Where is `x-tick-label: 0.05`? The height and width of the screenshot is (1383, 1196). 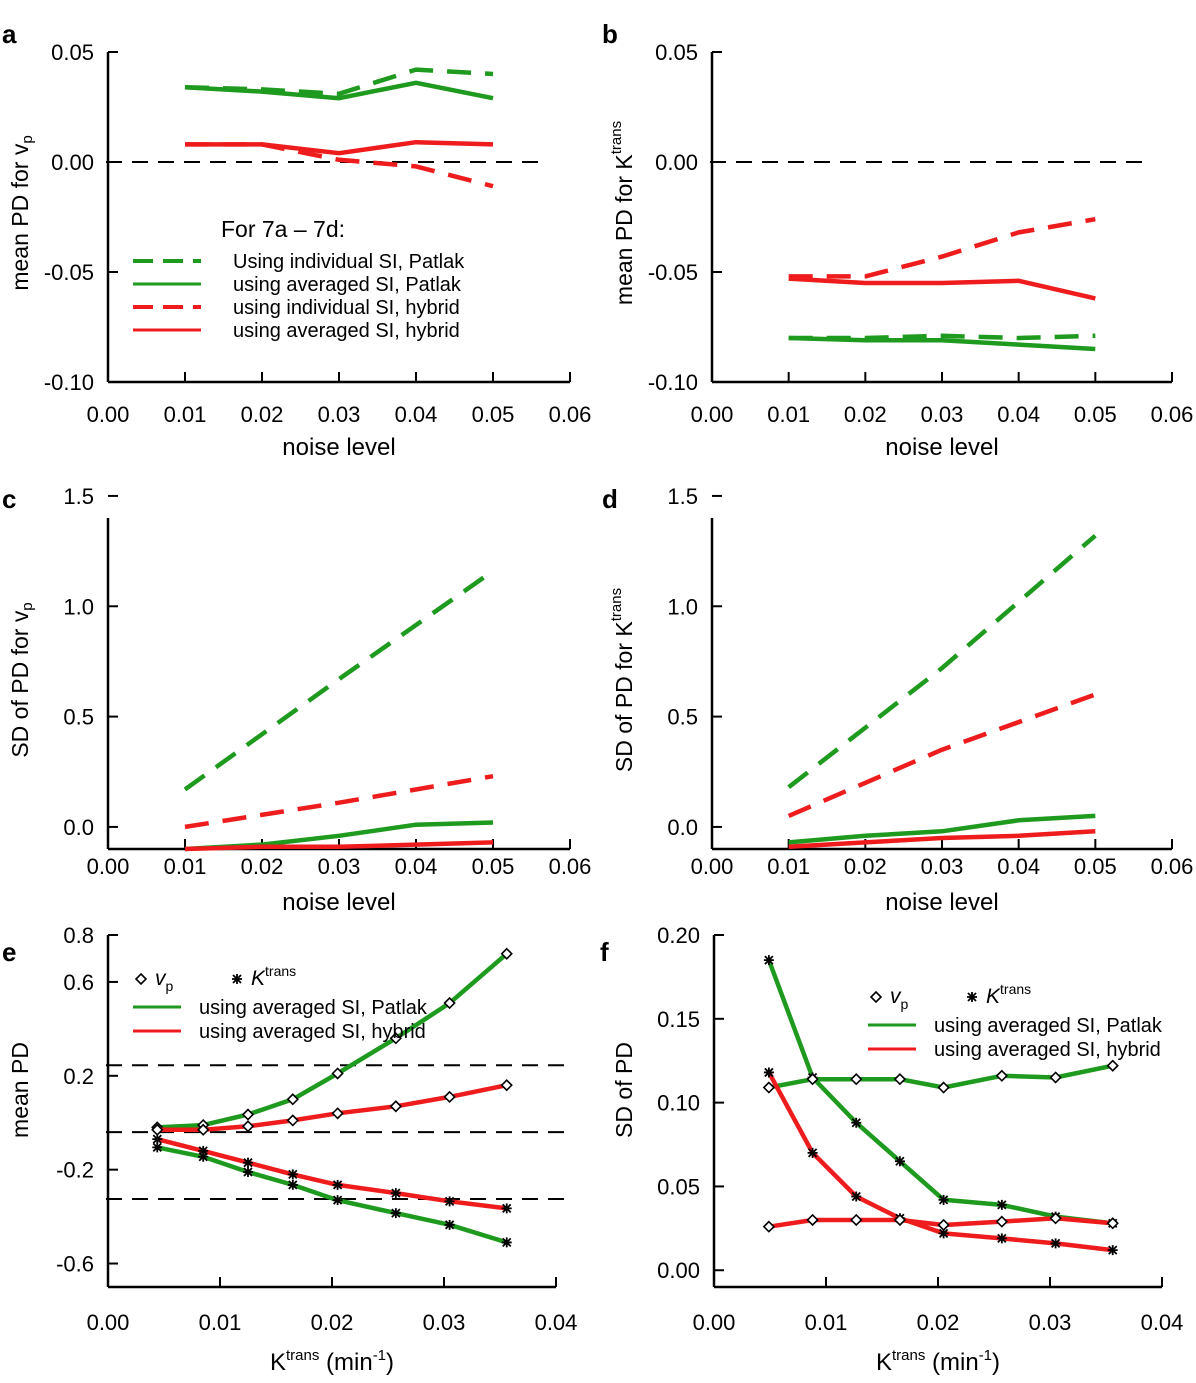
x-tick-label: 0.05 is located at coordinates (1095, 414).